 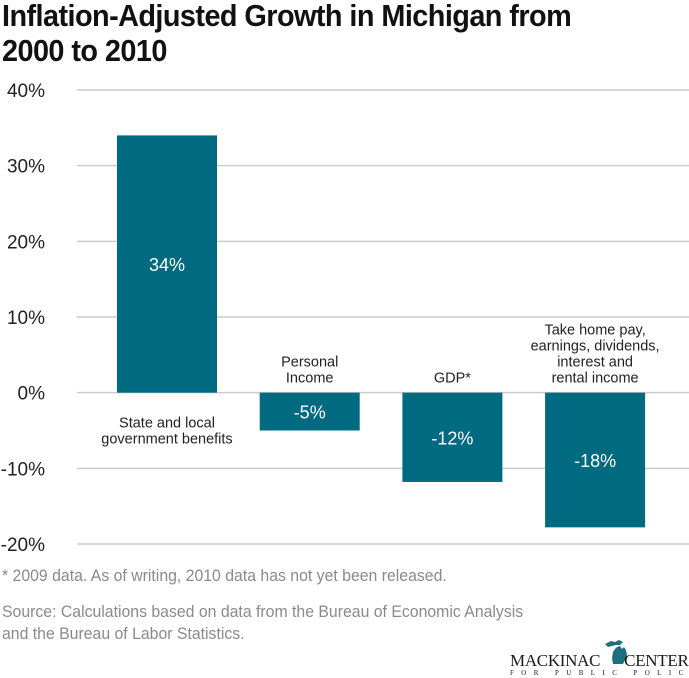 I want to click on category-label: earnings, dividends,, so click(x=595, y=347).